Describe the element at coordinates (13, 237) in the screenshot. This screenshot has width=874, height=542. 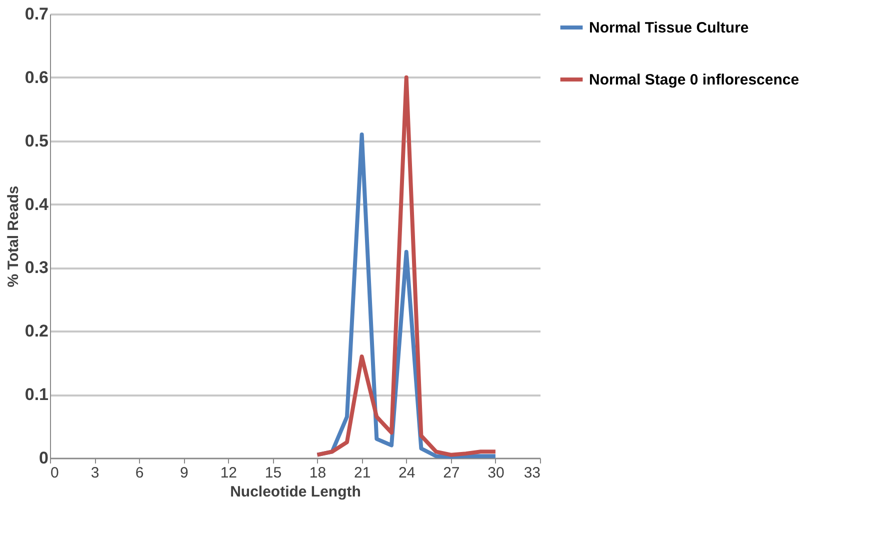
I see `y-axis-title: % Total Reads` at that location.